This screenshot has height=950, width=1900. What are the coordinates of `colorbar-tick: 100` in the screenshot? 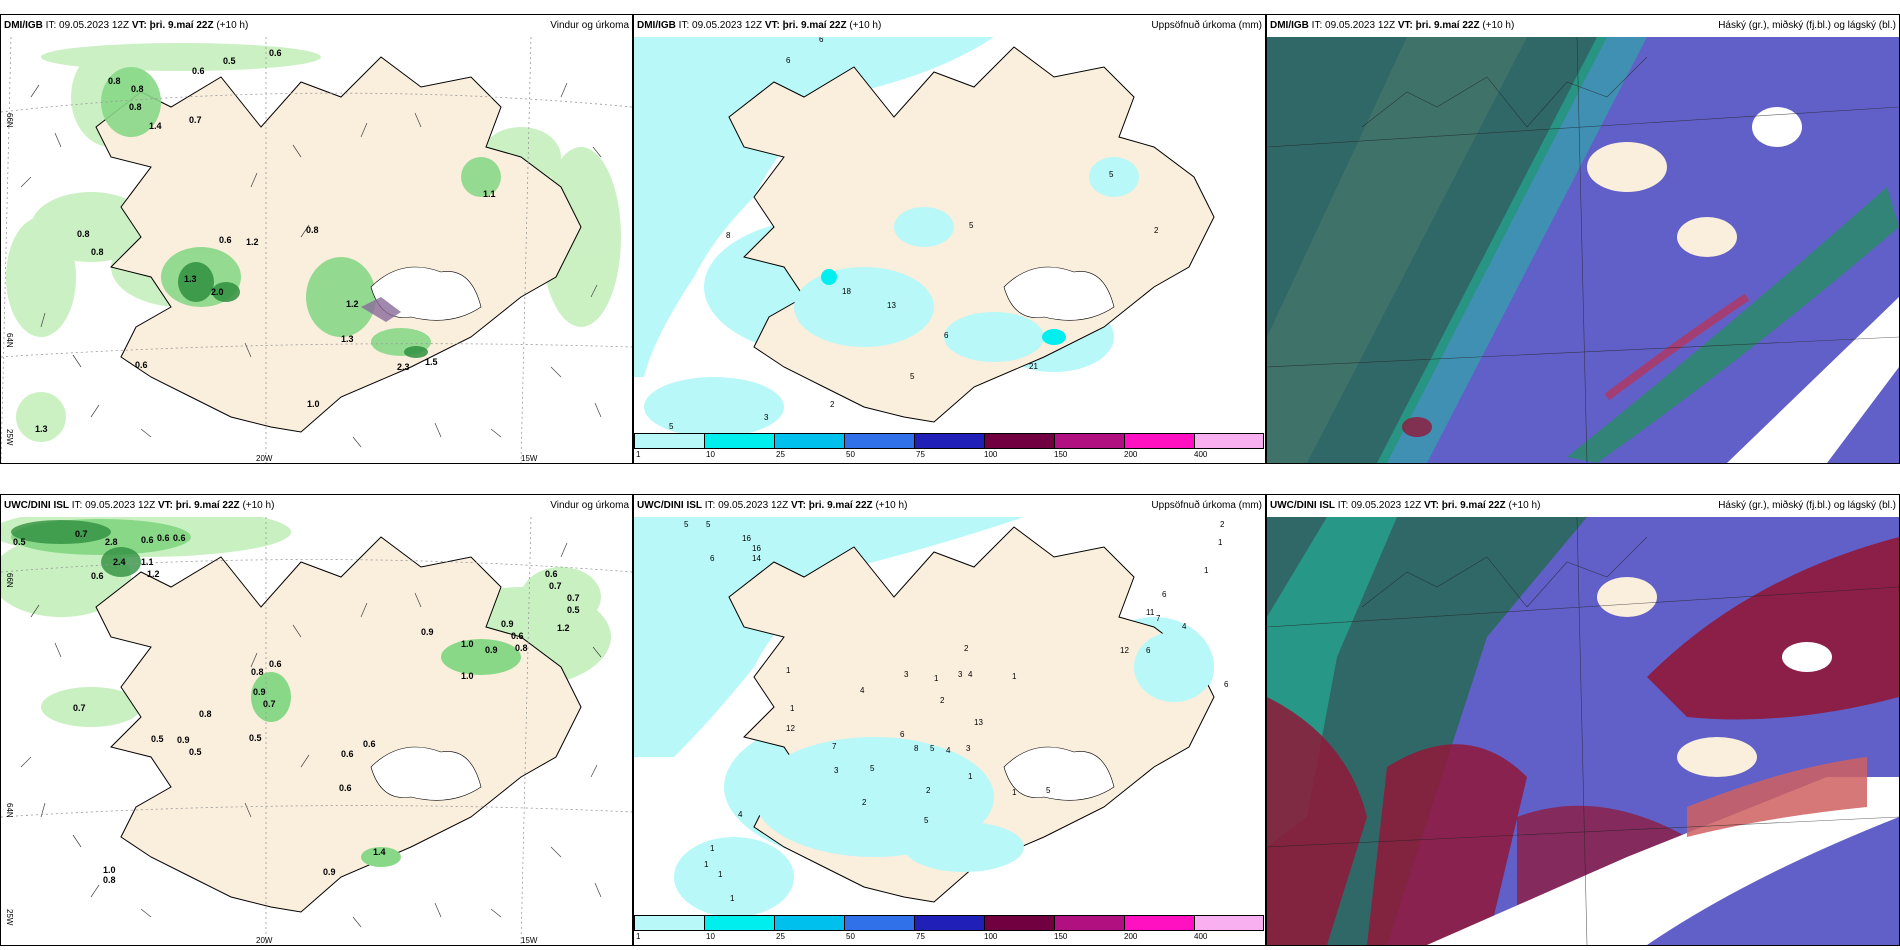 It's located at (991, 936).